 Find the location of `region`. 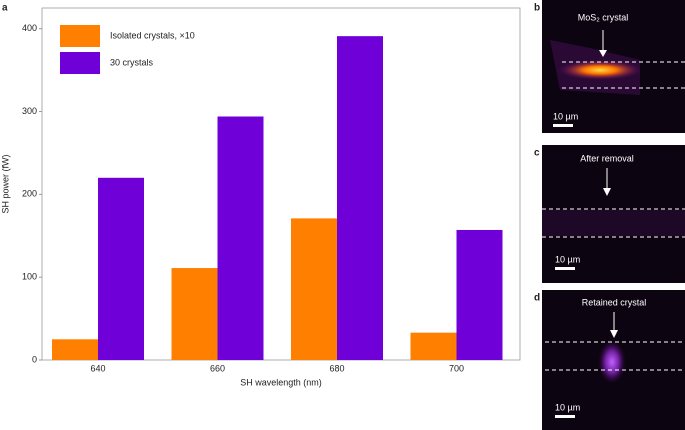

region is located at coordinates (613, 223).